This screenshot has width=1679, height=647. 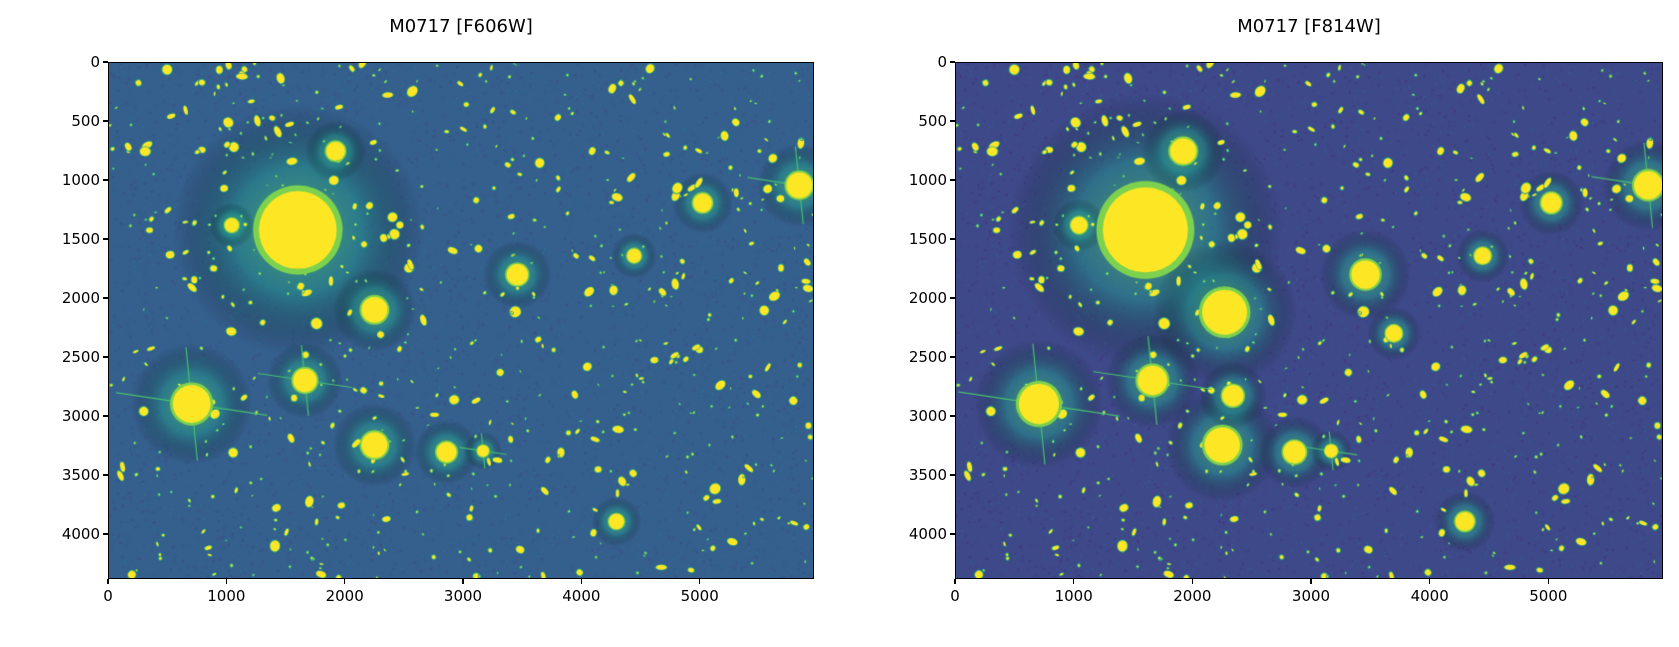 What do you see at coordinates (1309, 26) in the screenshot?
I see `chart-title: M0717 [F814W]` at bounding box center [1309, 26].